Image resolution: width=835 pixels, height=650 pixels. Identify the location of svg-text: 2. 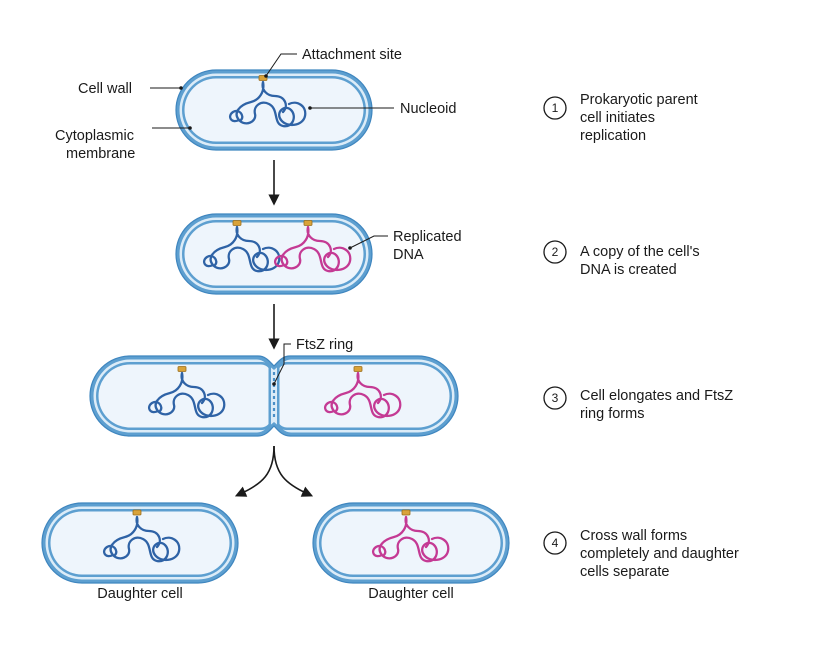
(555, 252).